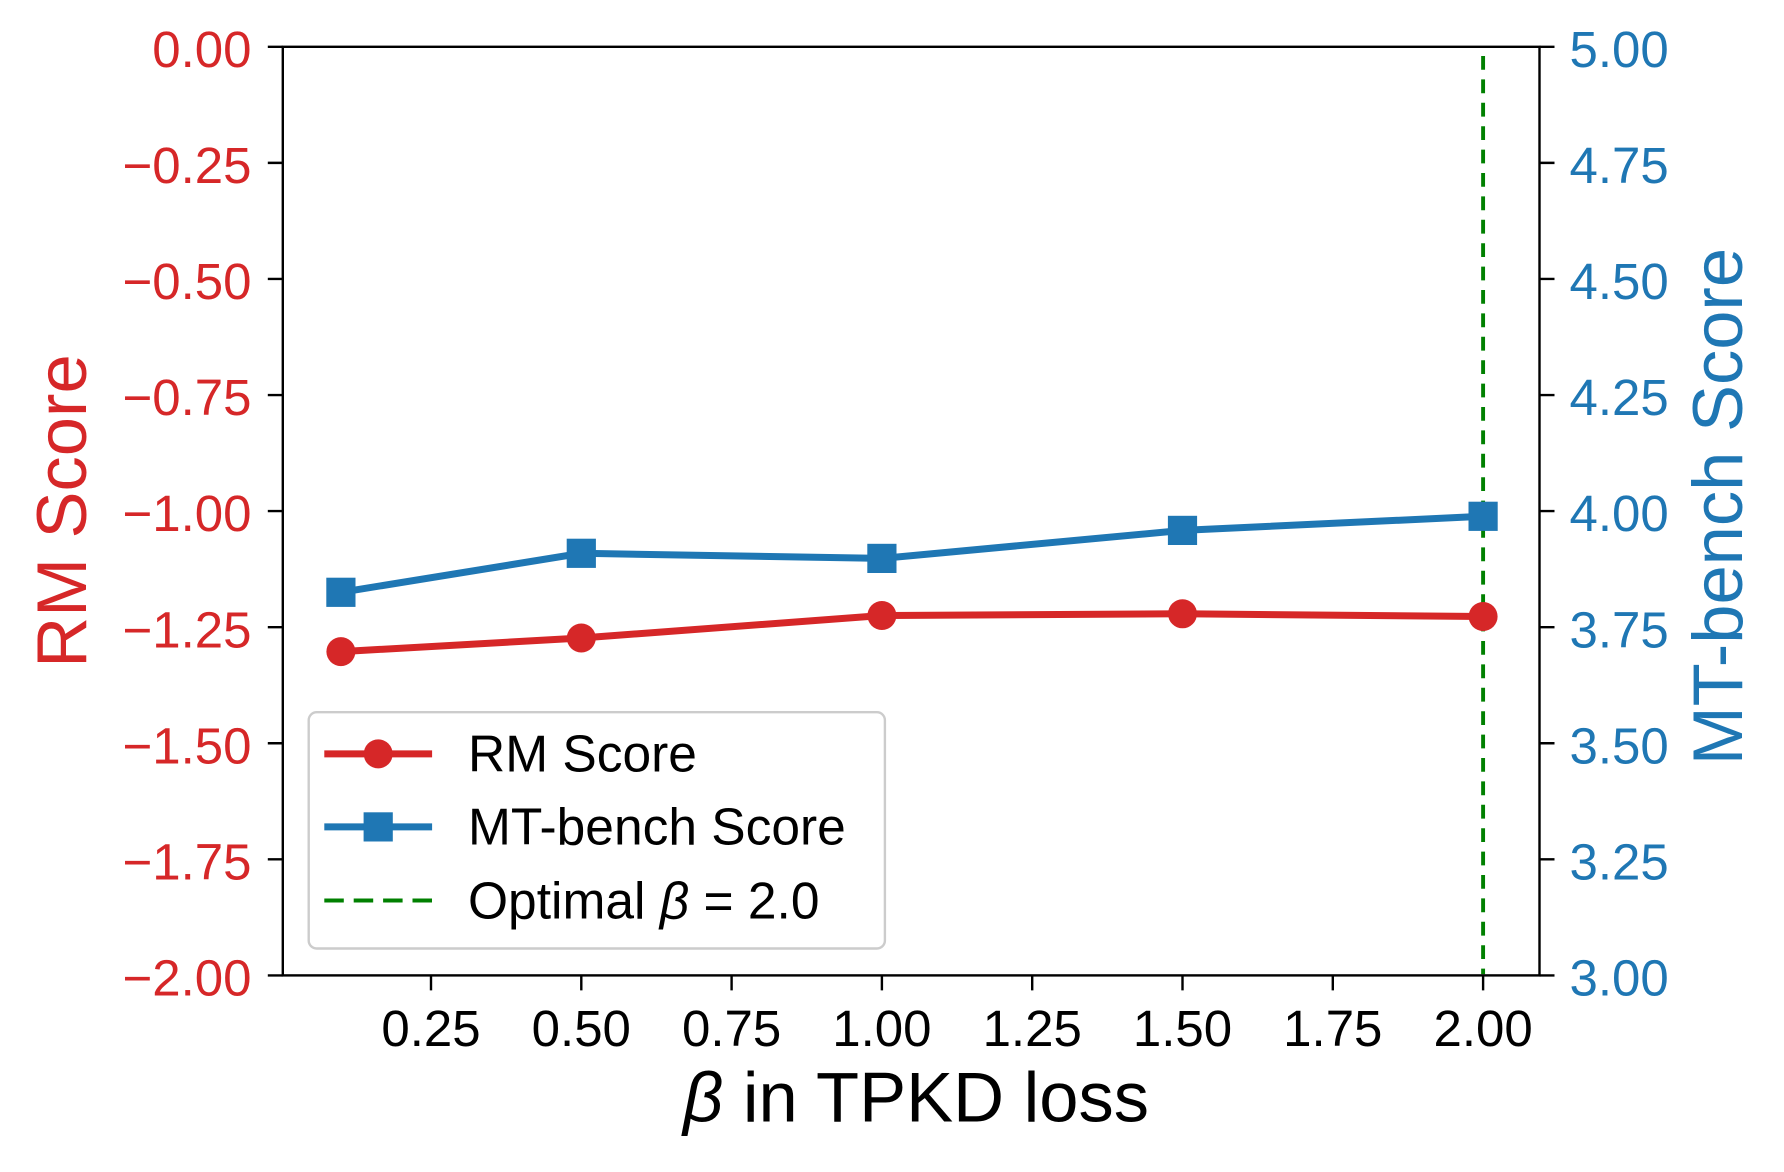  I want to click on svg-text: 2.00, so click(1482, 1028).